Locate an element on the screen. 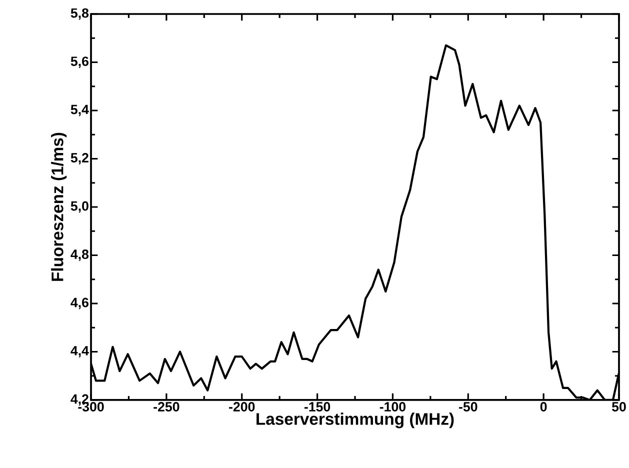  x-tick-label: -150 is located at coordinates (317, 407).